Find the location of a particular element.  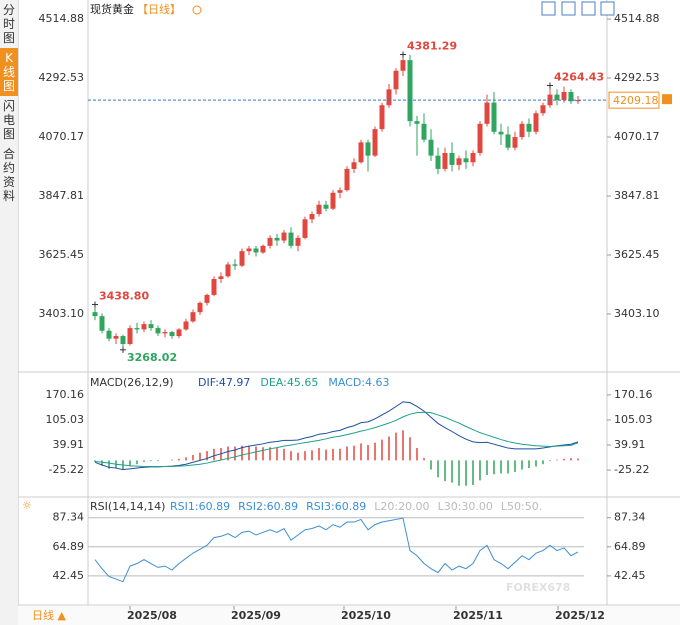

sidebar: 分时图 K线图闪电图合约资料 is located at coordinates (9, 312).